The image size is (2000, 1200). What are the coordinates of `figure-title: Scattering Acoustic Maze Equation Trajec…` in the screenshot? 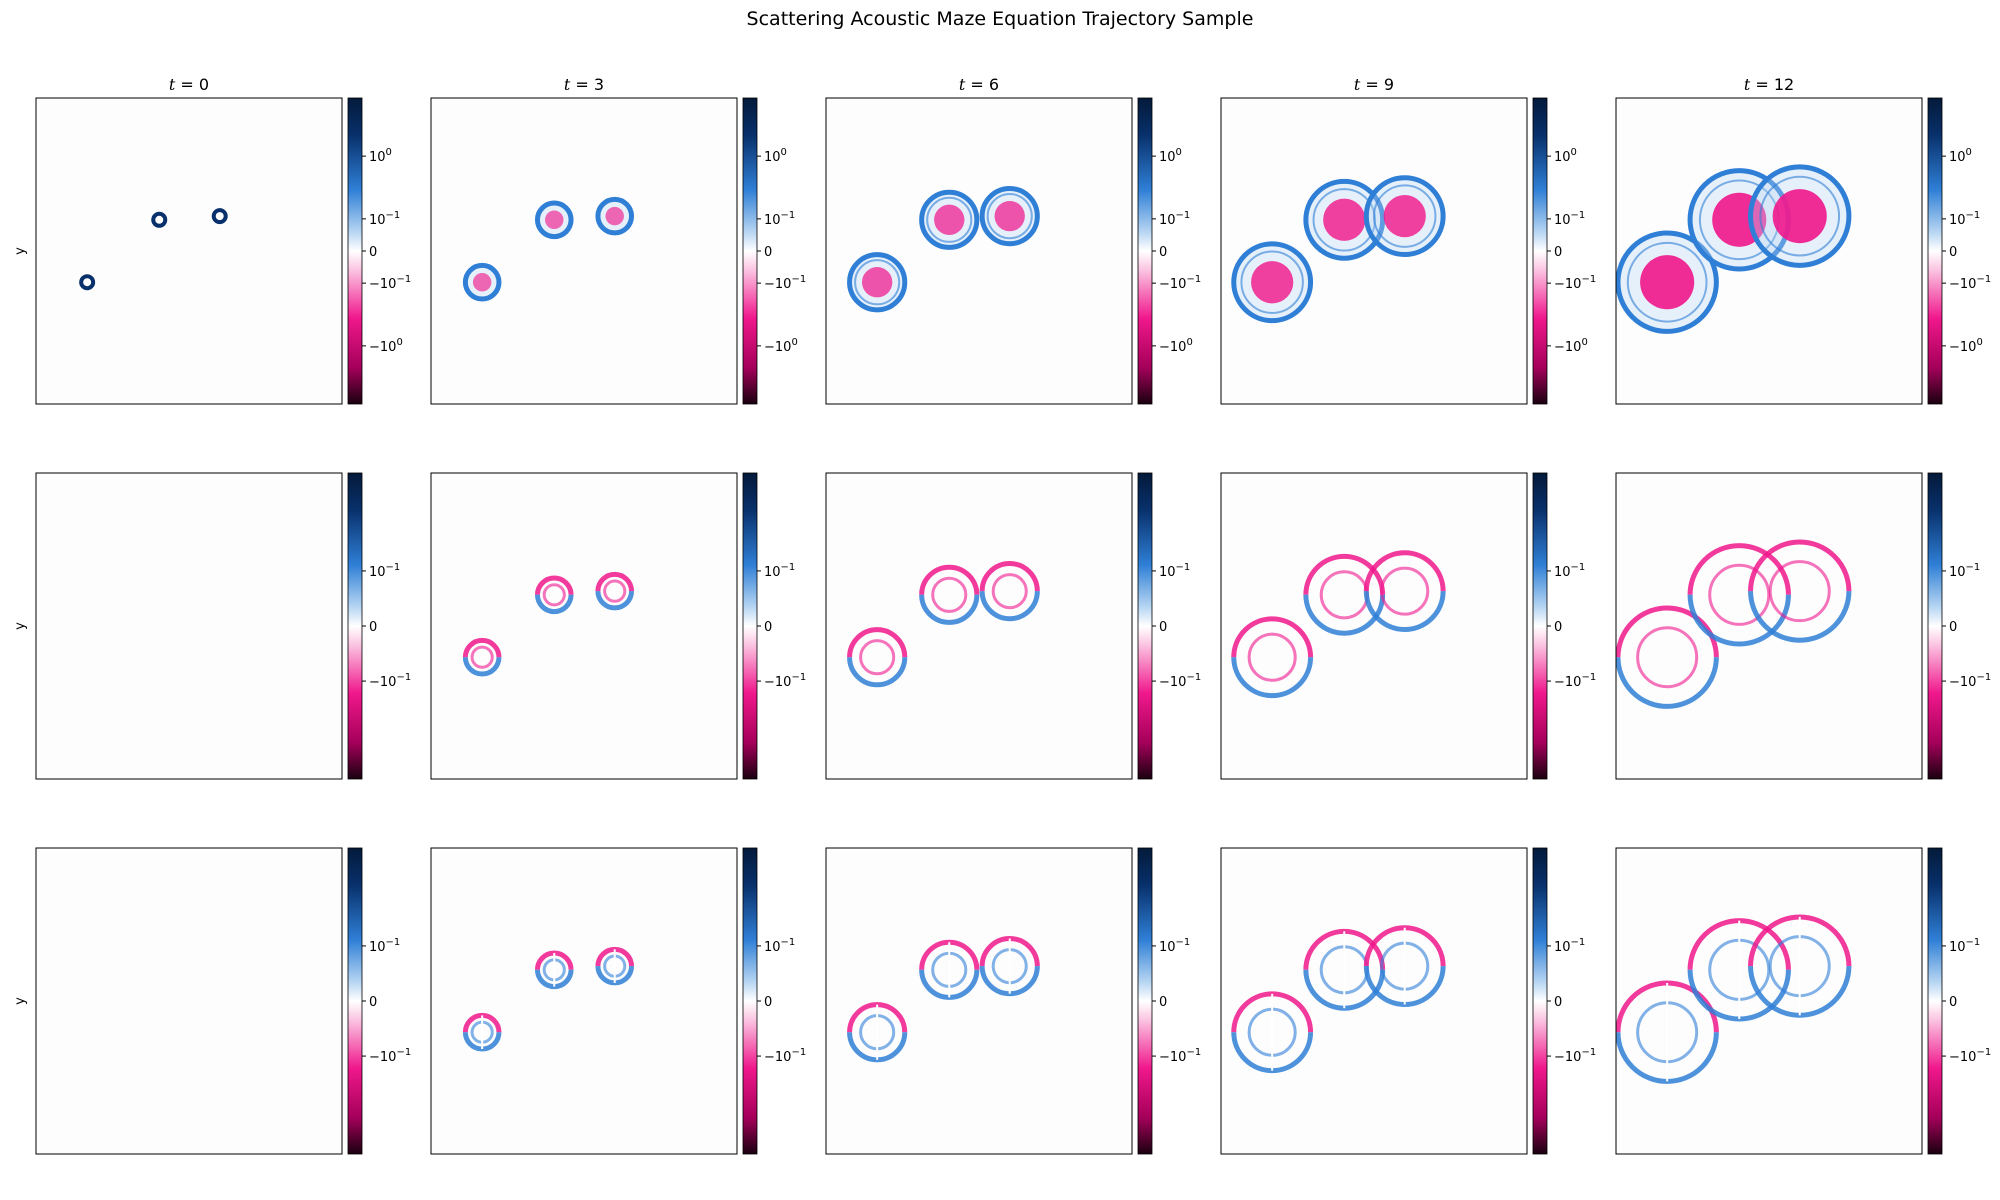 It's located at (1000, 19).